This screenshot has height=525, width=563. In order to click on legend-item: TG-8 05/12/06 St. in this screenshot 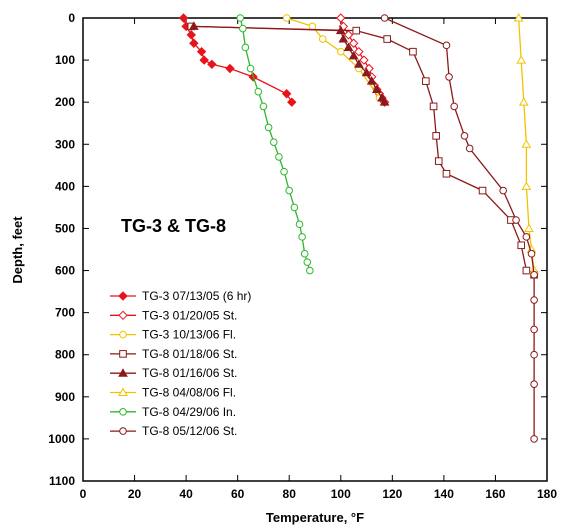, I will do `click(173, 431)`.